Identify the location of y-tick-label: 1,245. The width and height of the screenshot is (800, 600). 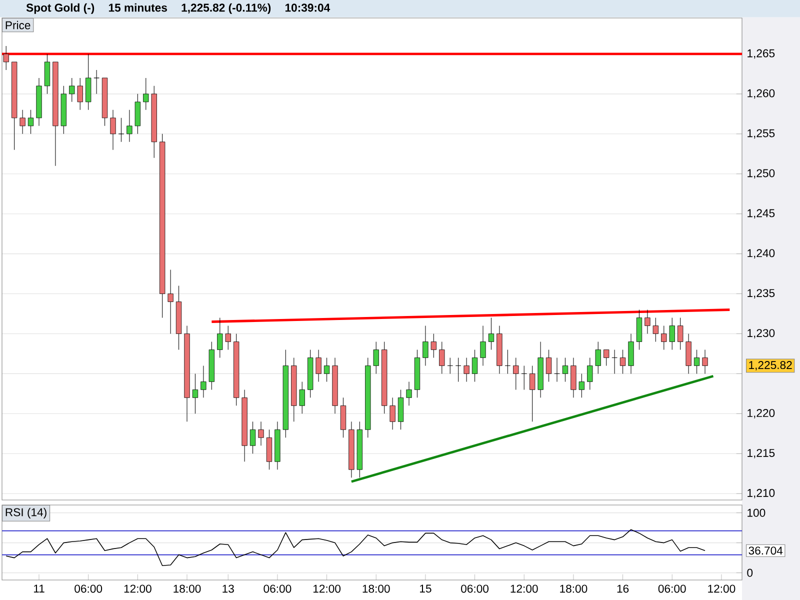
(761, 214).